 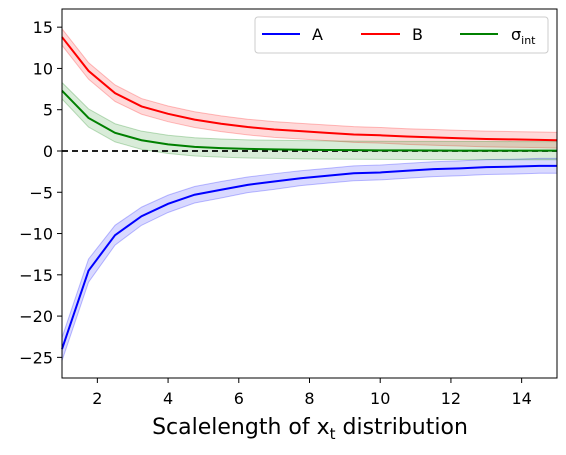 What do you see at coordinates (451, 398) in the screenshot?
I see `x-tick-label: 12` at bounding box center [451, 398].